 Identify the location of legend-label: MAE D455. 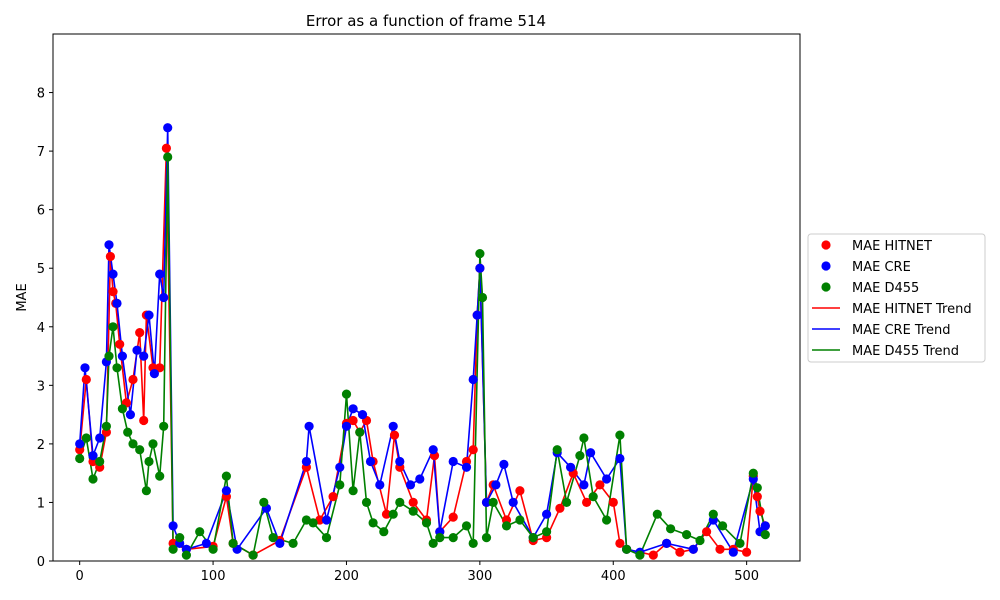
(885, 288).